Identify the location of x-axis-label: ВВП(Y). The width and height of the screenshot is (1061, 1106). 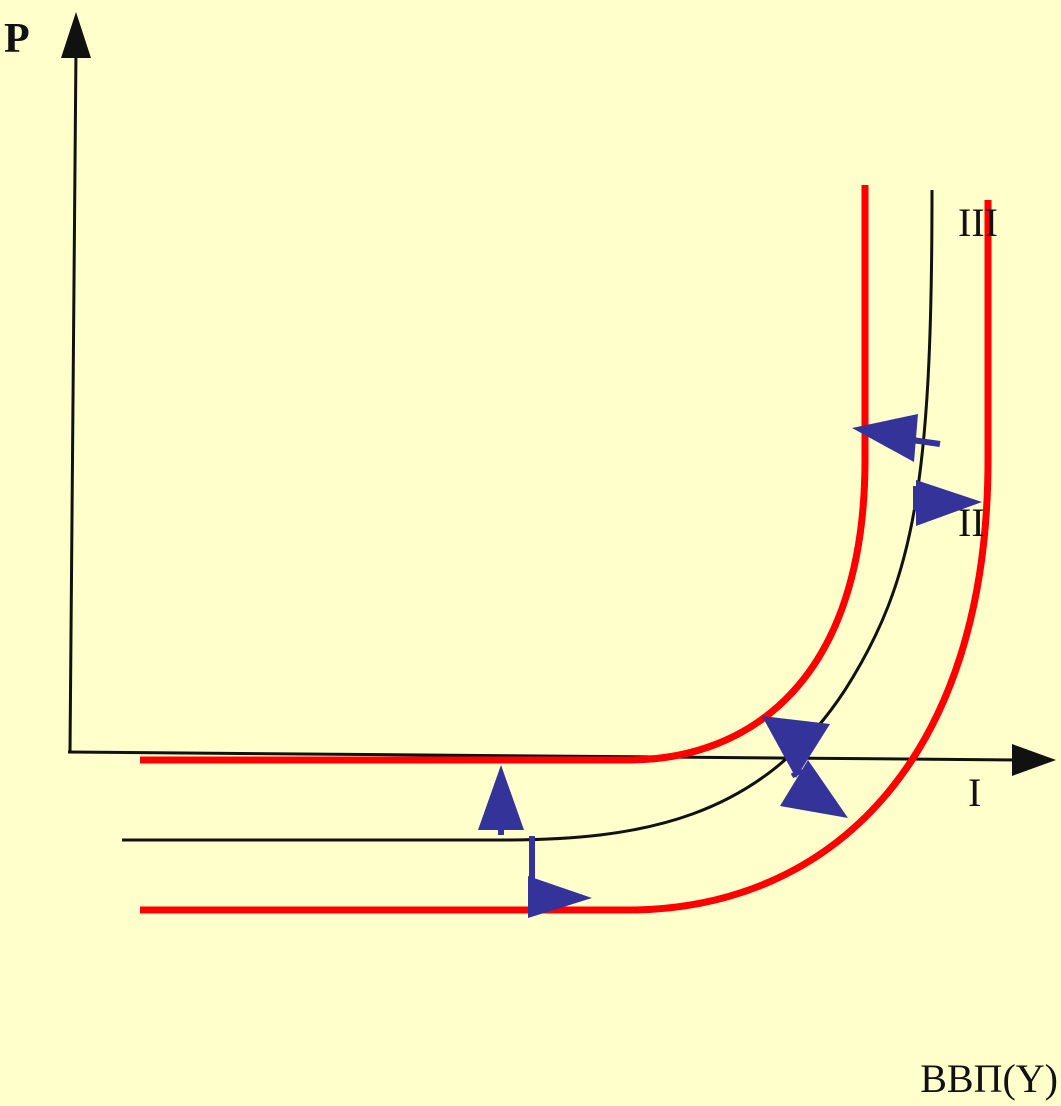
(989, 1078).